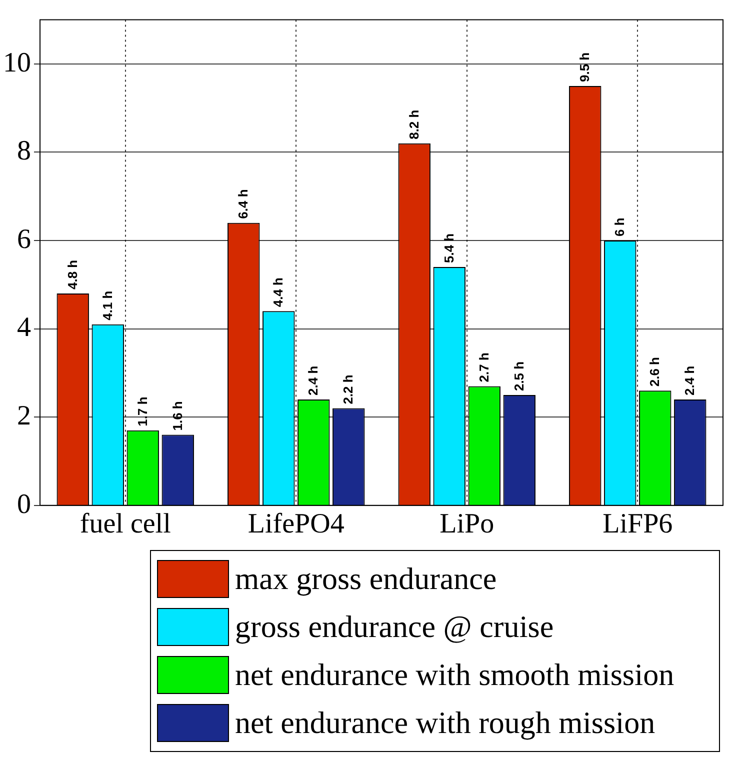 This screenshot has height=770, width=731. I want to click on data-label: 6 h, so click(620, 227).